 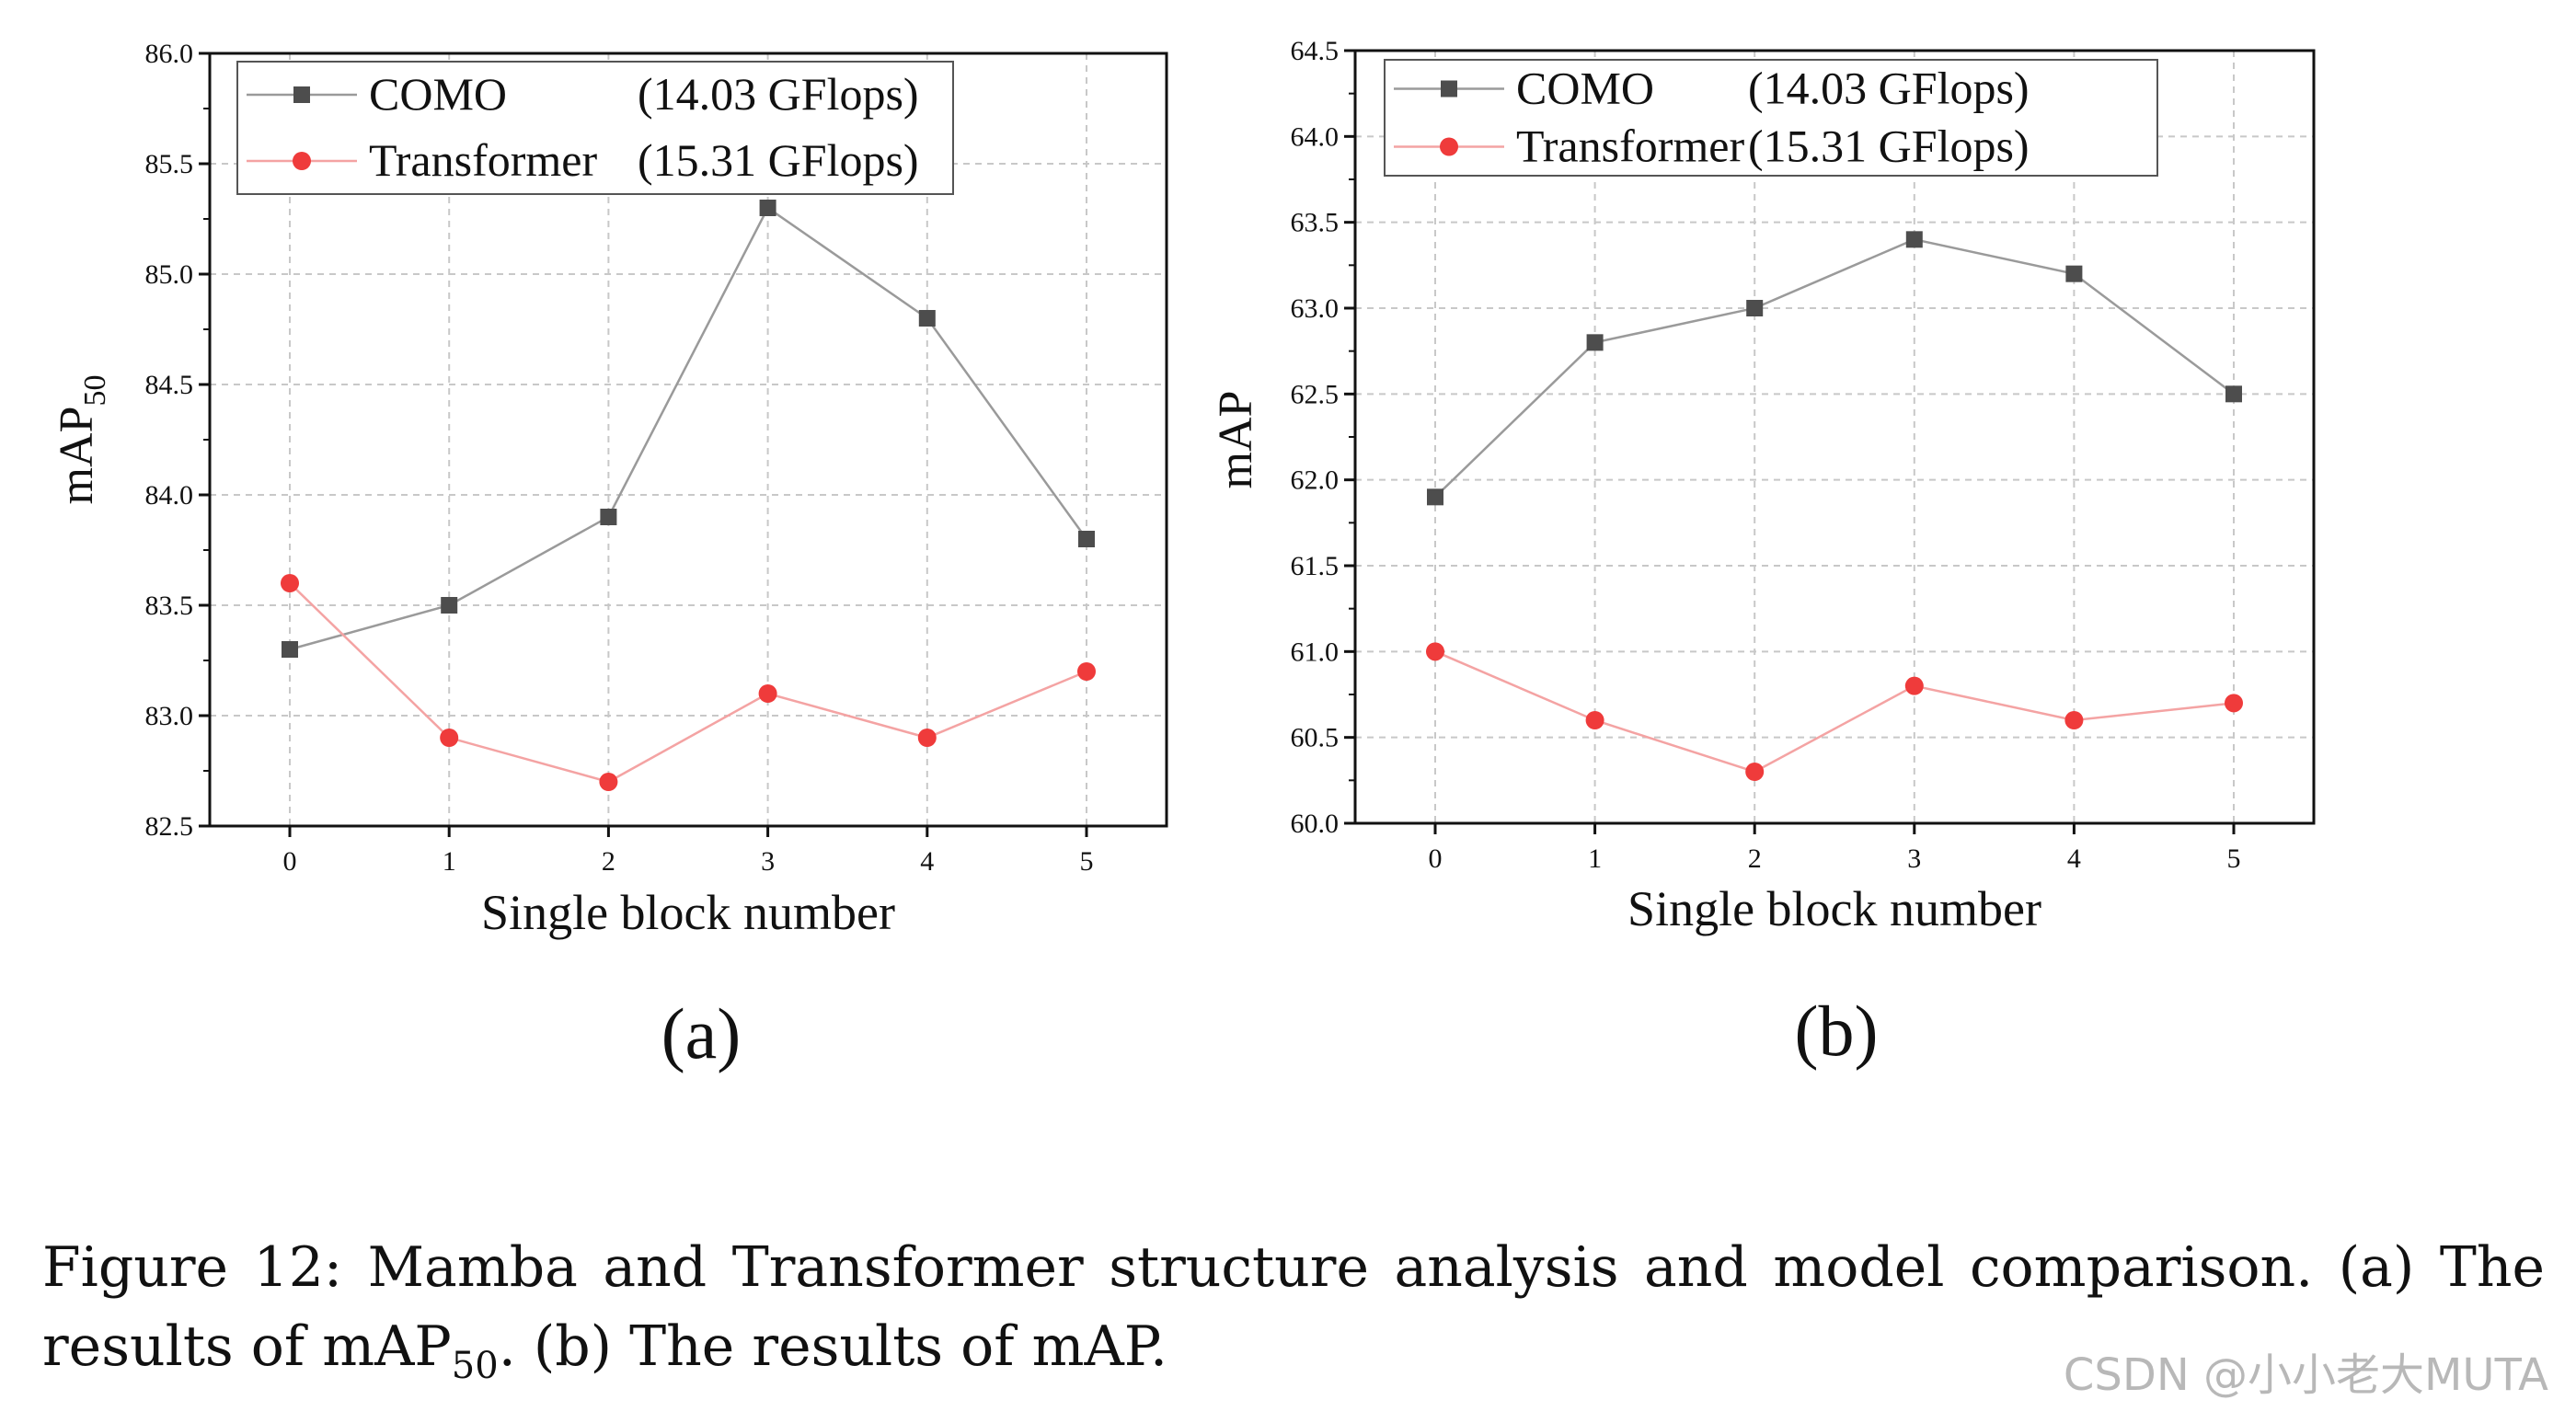 What do you see at coordinates (169, 495) in the screenshot?
I see `panel-a-ytick-label-3: 84.0` at bounding box center [169, 495].